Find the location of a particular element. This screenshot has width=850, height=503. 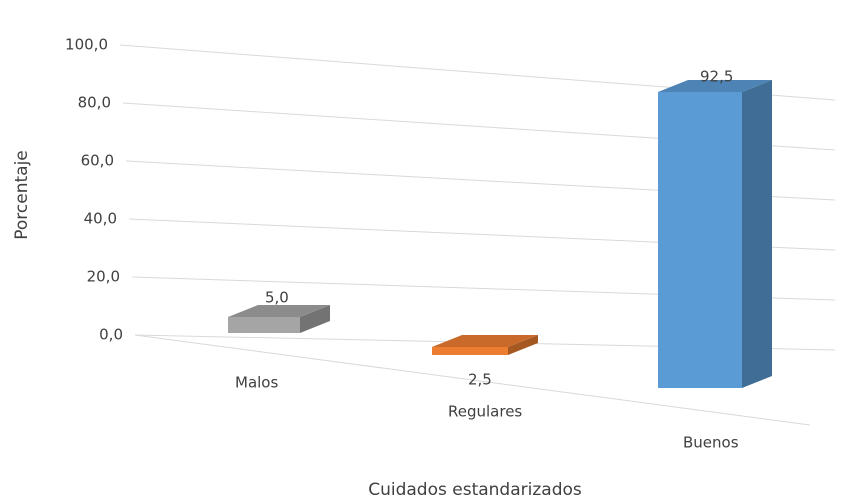

x-tick-label: Buenos is located at coordinates (711, 443).